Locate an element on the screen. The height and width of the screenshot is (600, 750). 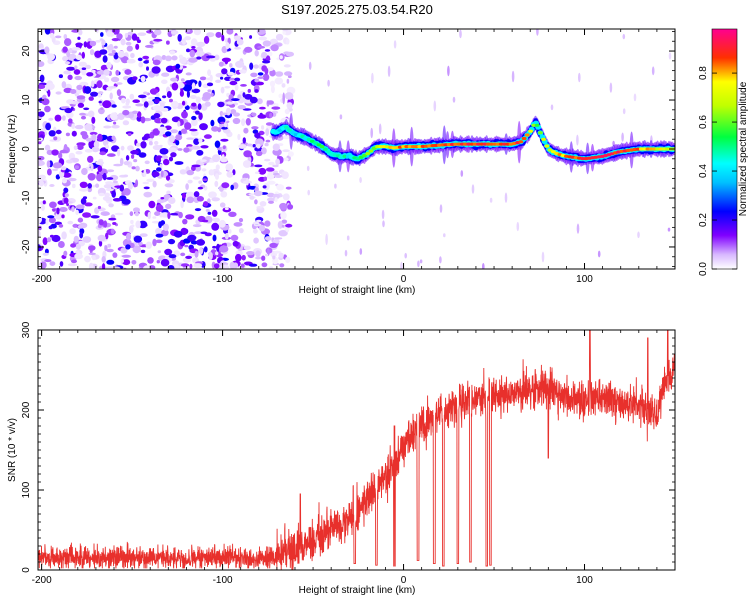
colorbar-tick-label: 0.6 is located at coordinates (703, 122).